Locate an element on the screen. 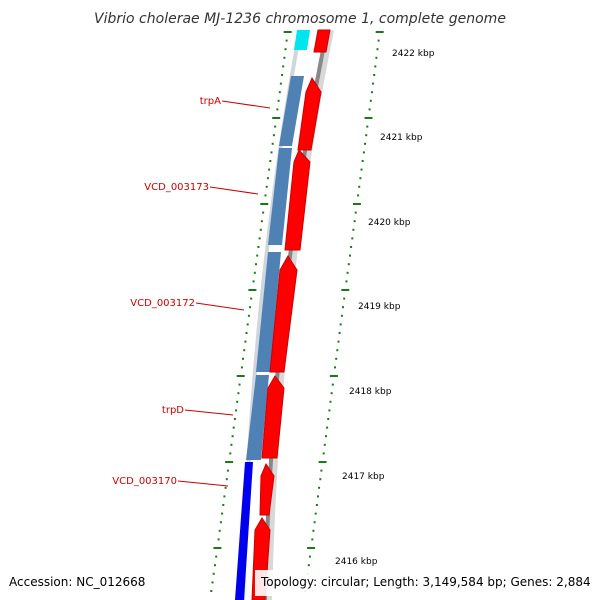  outer-tick-ring is located at coordinates (344, 311).